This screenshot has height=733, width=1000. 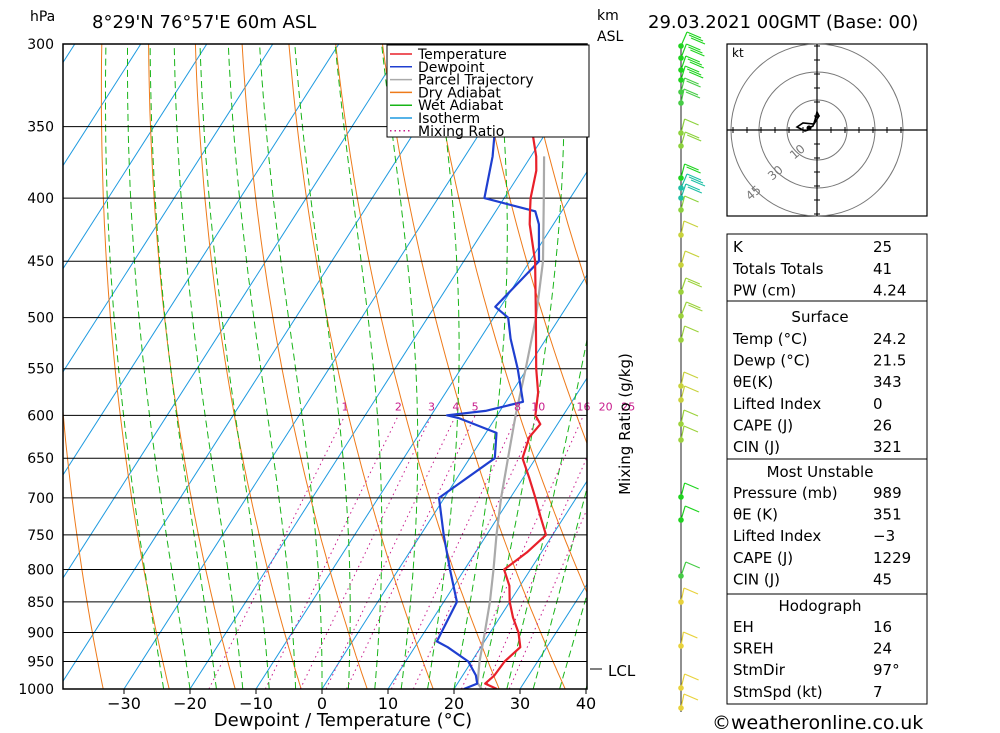 What do you see at coordinates (878, 404) in the screenshot?
I see `index-value: 0` at bounding box center [878, 404].